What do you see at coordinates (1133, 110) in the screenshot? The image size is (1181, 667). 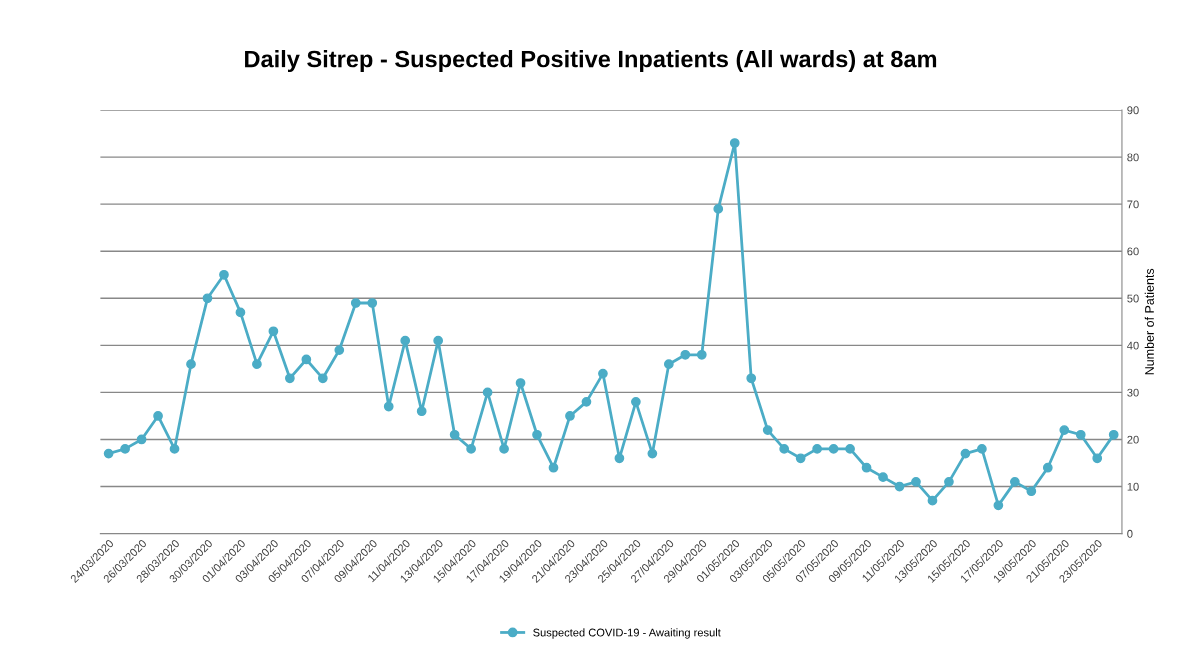 I see `y-tick-label: 90` at bounding box center [1133, 110].